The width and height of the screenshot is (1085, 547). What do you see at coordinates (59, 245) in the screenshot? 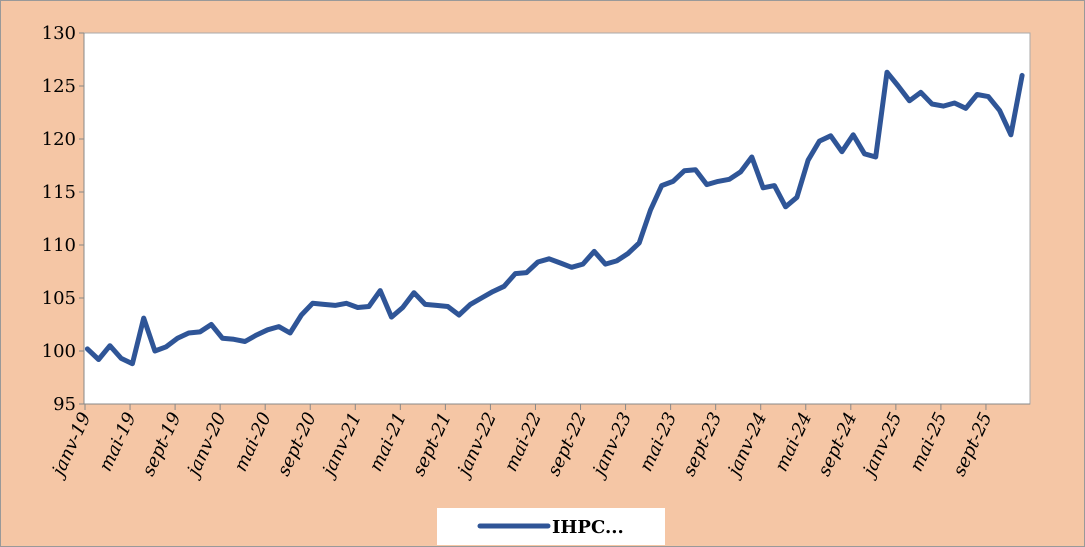
I see `y-tick-label: 110` at bounding box center [59, 245].